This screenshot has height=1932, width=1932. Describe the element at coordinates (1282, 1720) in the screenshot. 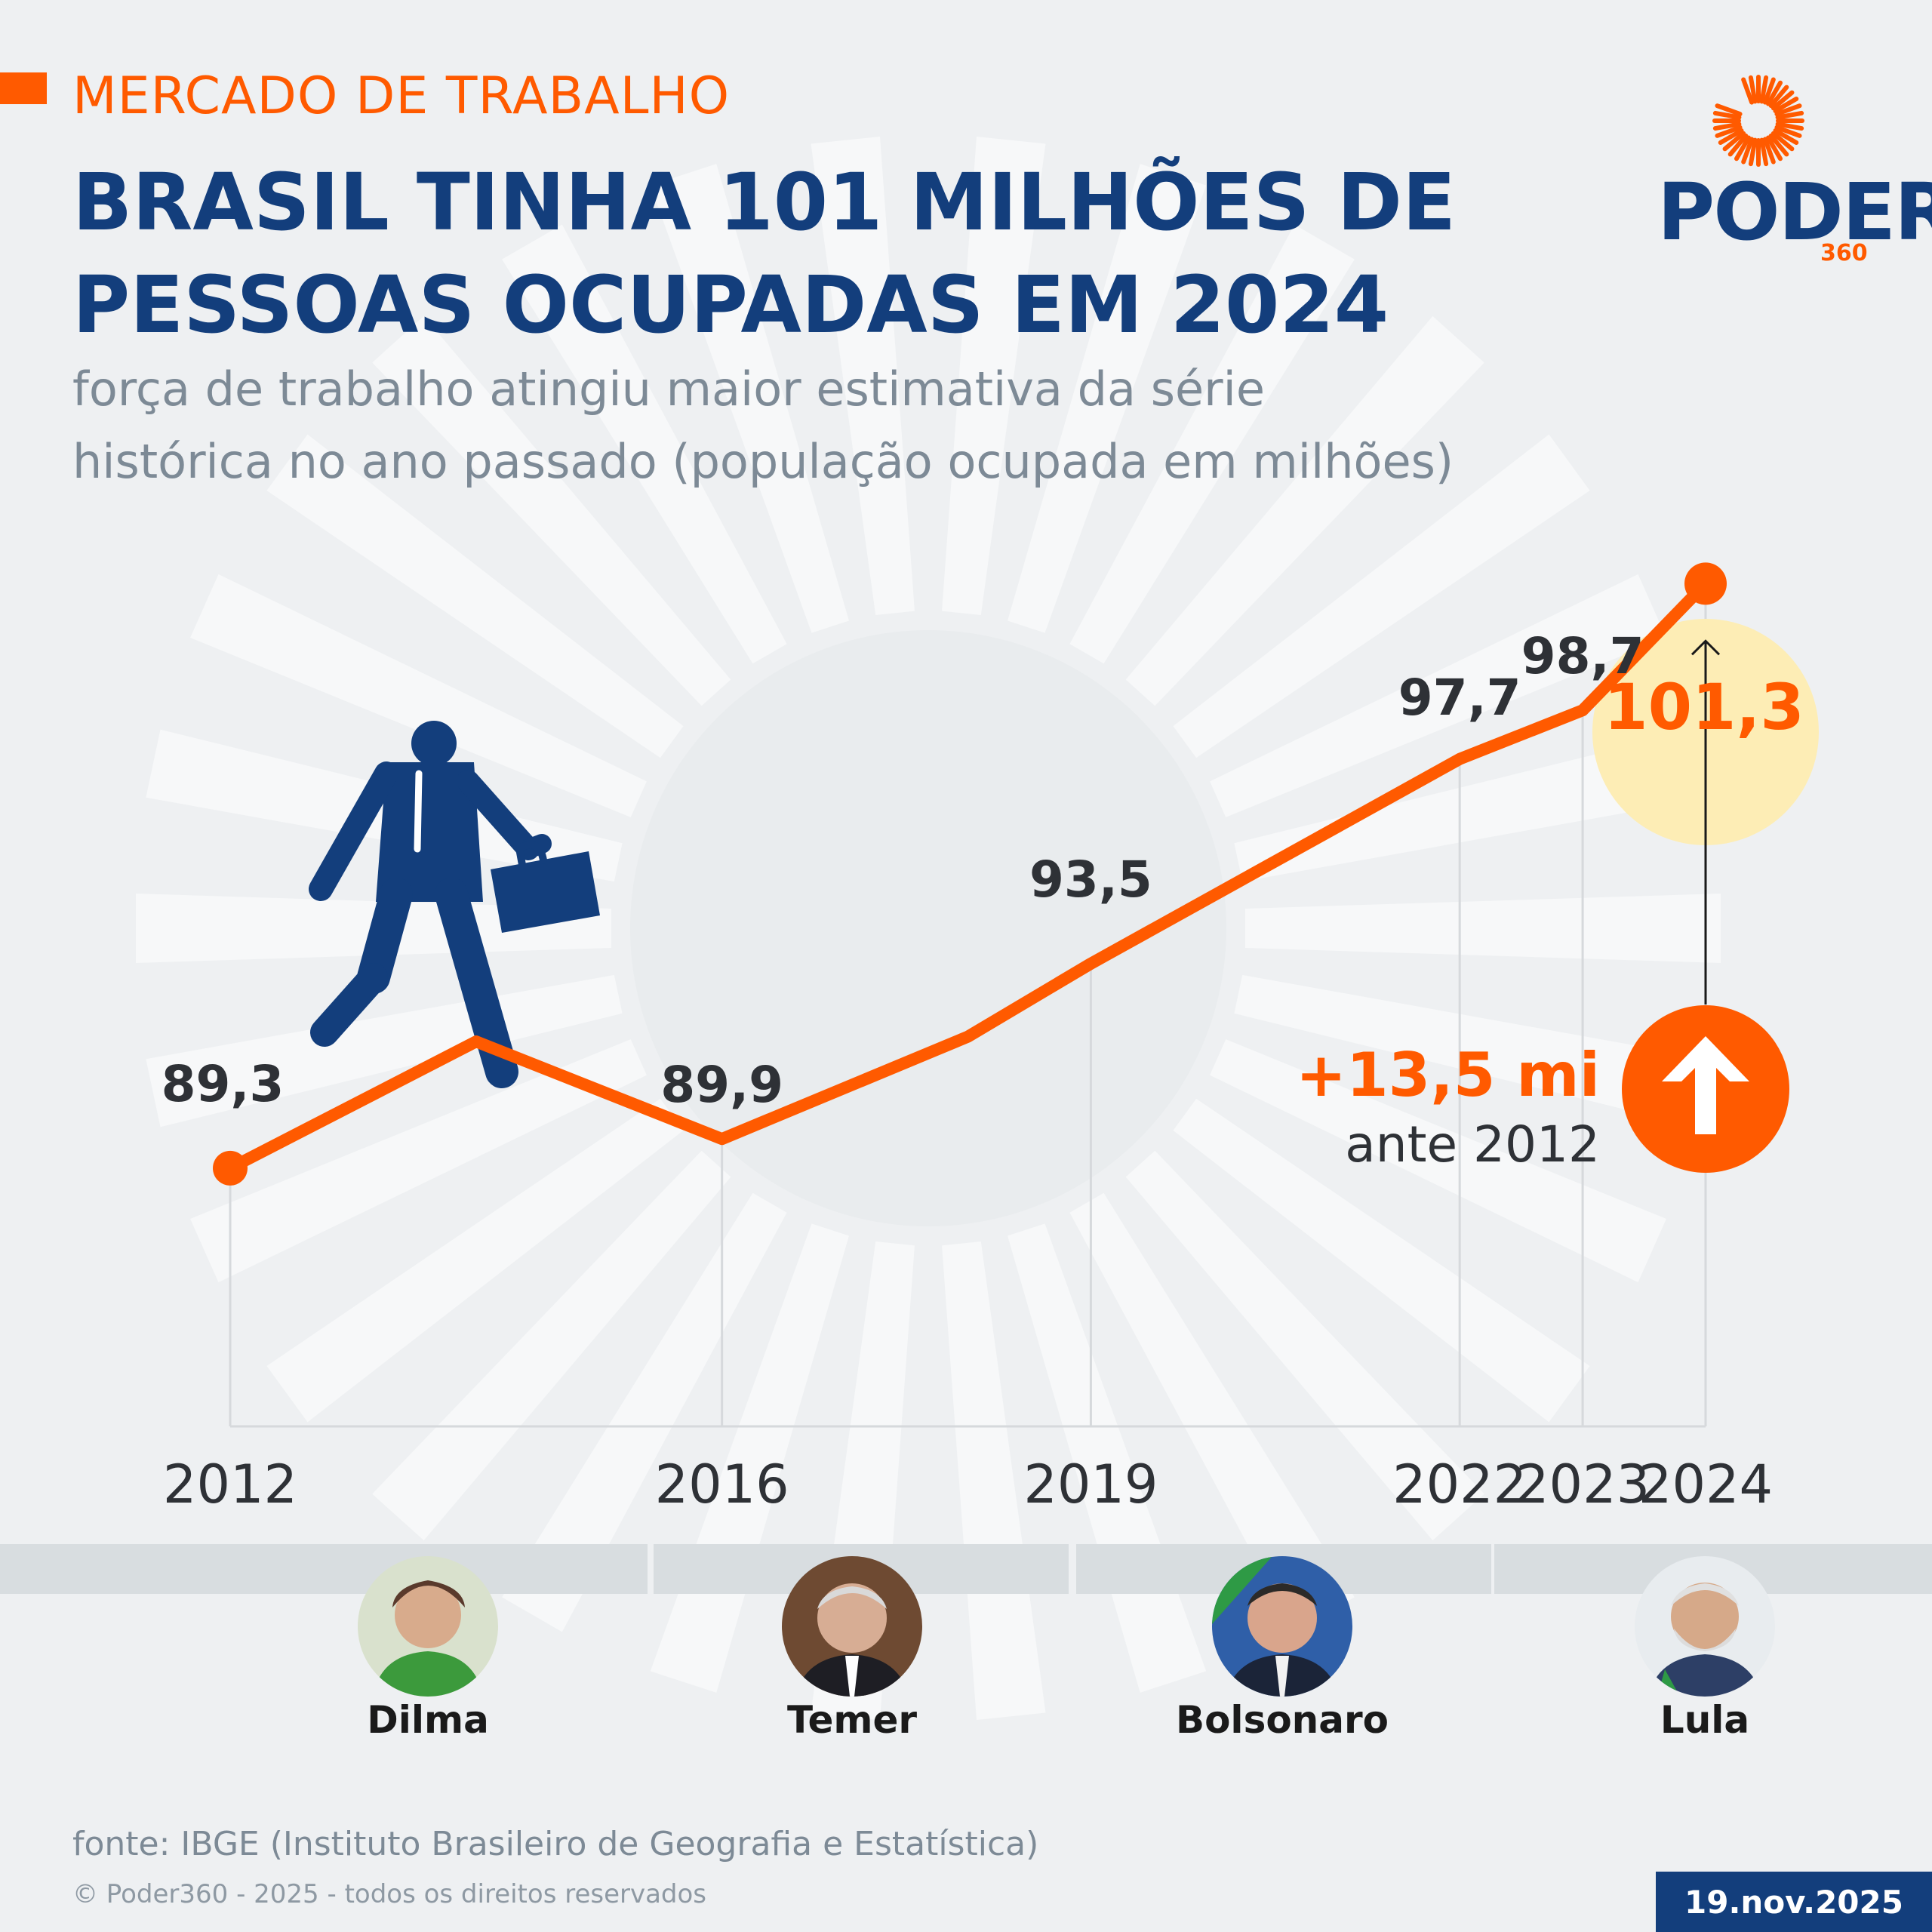

I see `president-name-bolsonaro: Bolsonaro` at that location.